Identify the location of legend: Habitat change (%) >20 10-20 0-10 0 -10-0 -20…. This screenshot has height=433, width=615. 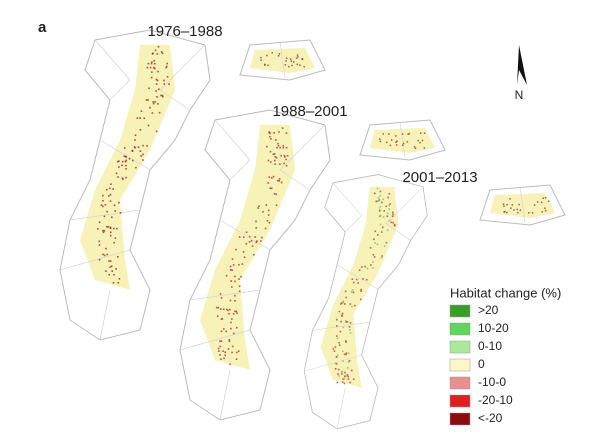
(505, 355).